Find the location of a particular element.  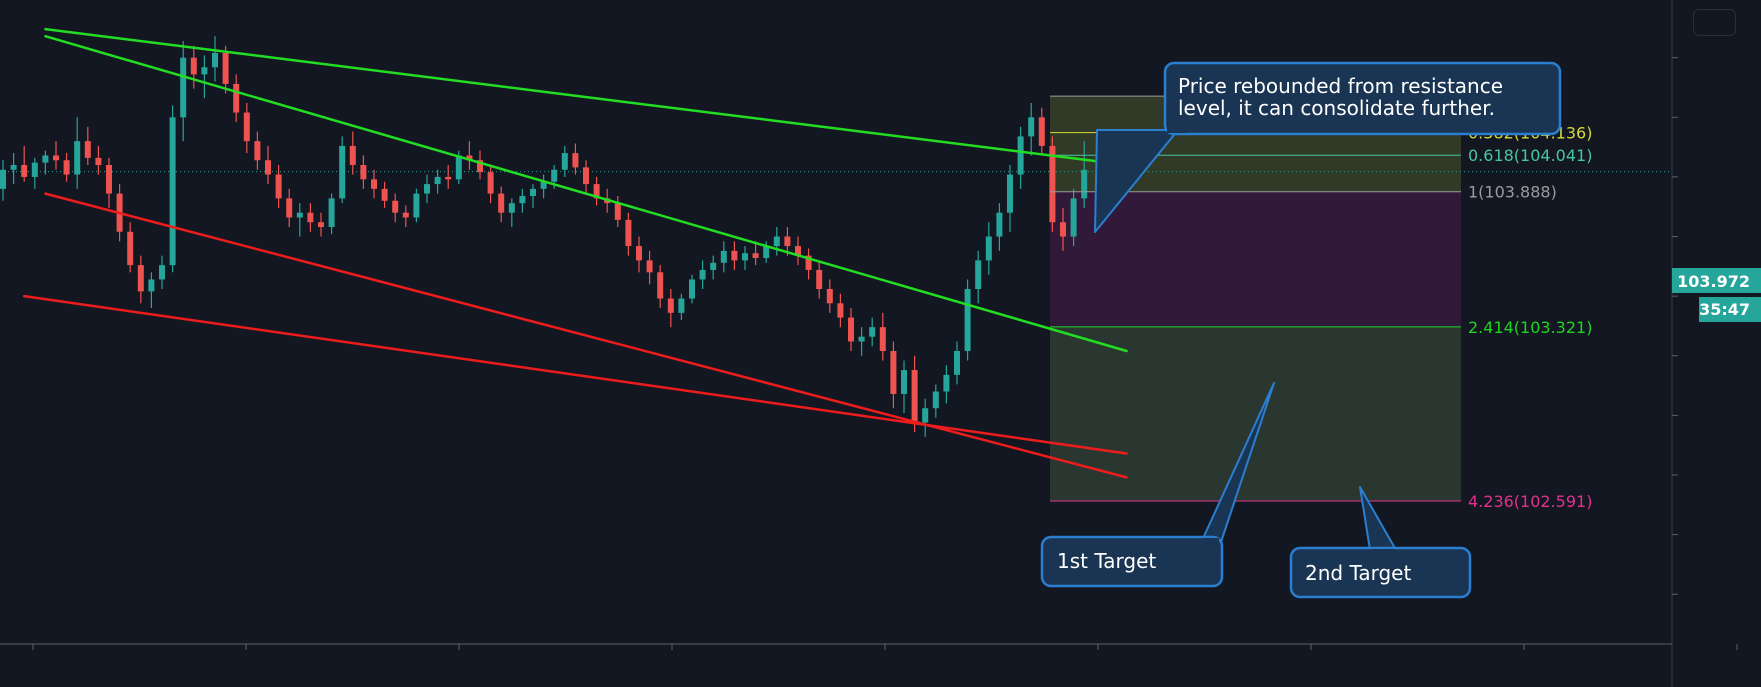

annotation-target1: 1st Target is located at coordinates (1157, 485).